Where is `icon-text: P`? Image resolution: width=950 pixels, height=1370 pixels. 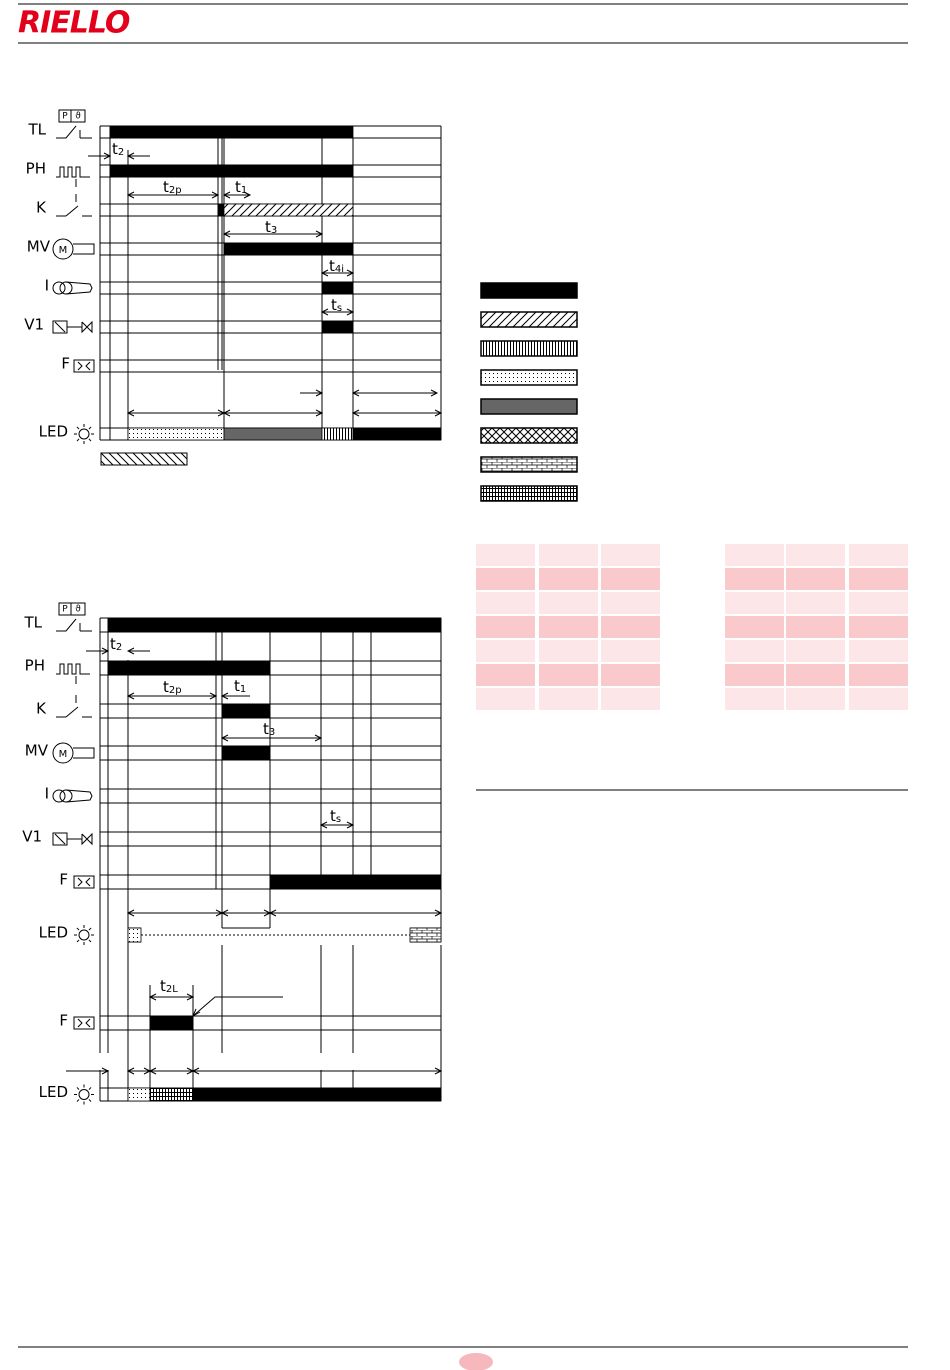 icon-text: P is located at coordinates (65, 117).